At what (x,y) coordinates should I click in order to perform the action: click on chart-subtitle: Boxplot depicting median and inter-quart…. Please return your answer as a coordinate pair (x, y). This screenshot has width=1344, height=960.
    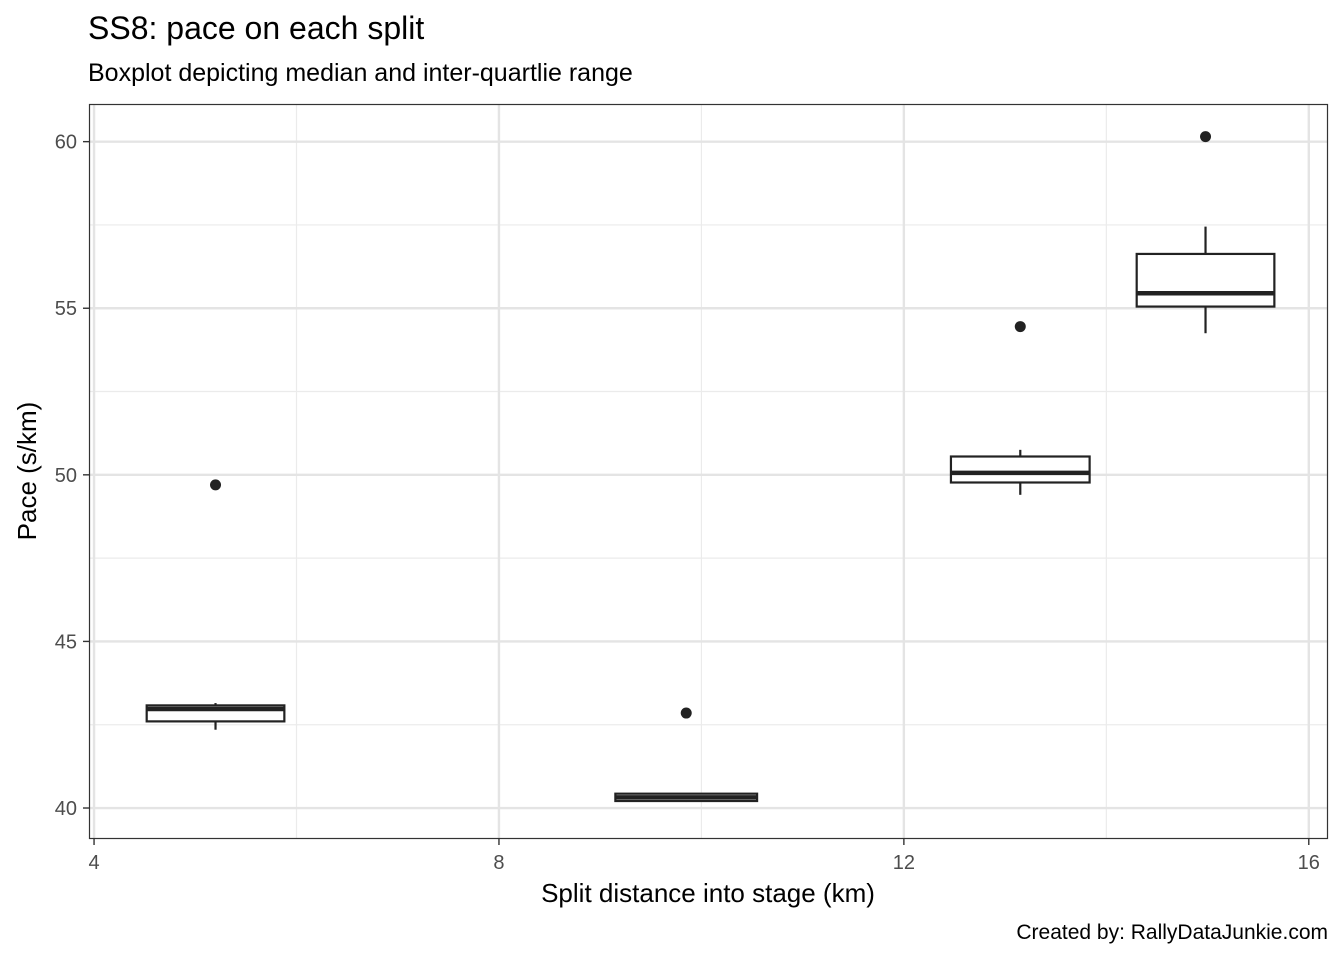
    Looking at the image, I should click on (360, 73).